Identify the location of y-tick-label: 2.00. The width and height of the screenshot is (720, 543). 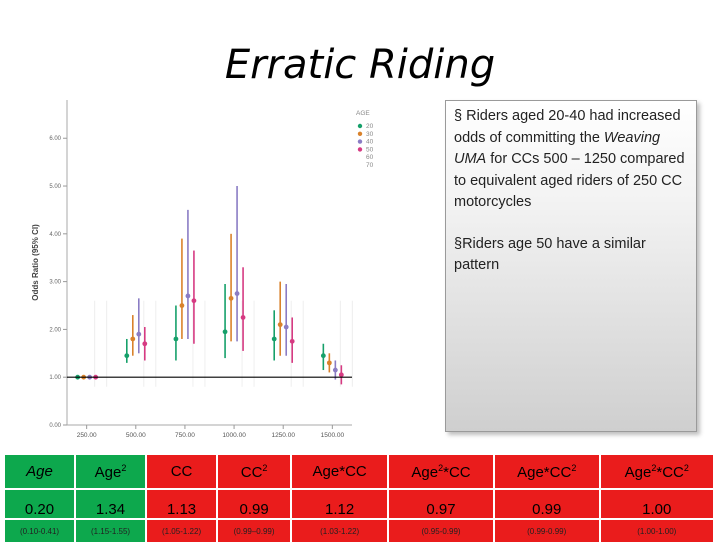
(55, 330).